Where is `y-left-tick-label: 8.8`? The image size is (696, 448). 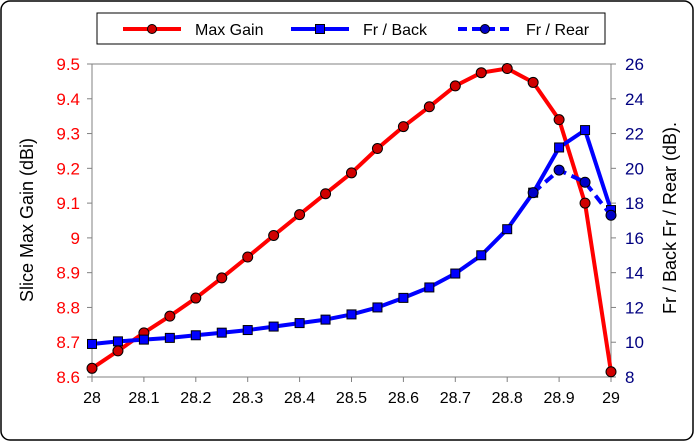
y-left-tick-label: 8.8 is located at coordinates (68, 307).